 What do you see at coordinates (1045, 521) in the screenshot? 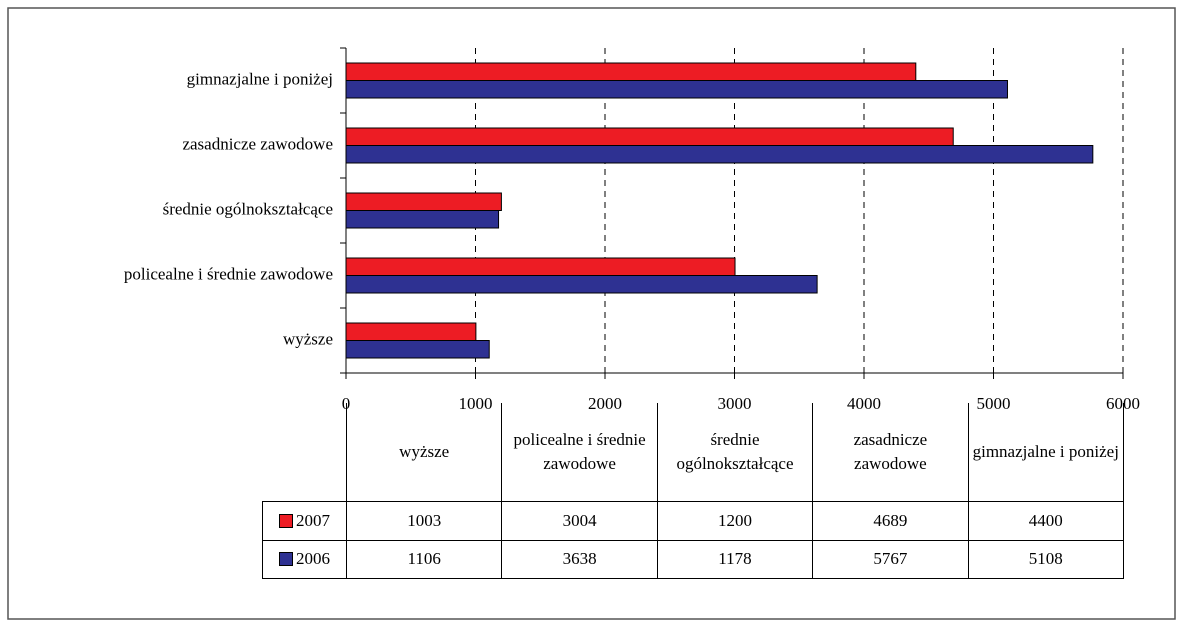
I see `table-value: 4400` at bounding box center [1045, 521].